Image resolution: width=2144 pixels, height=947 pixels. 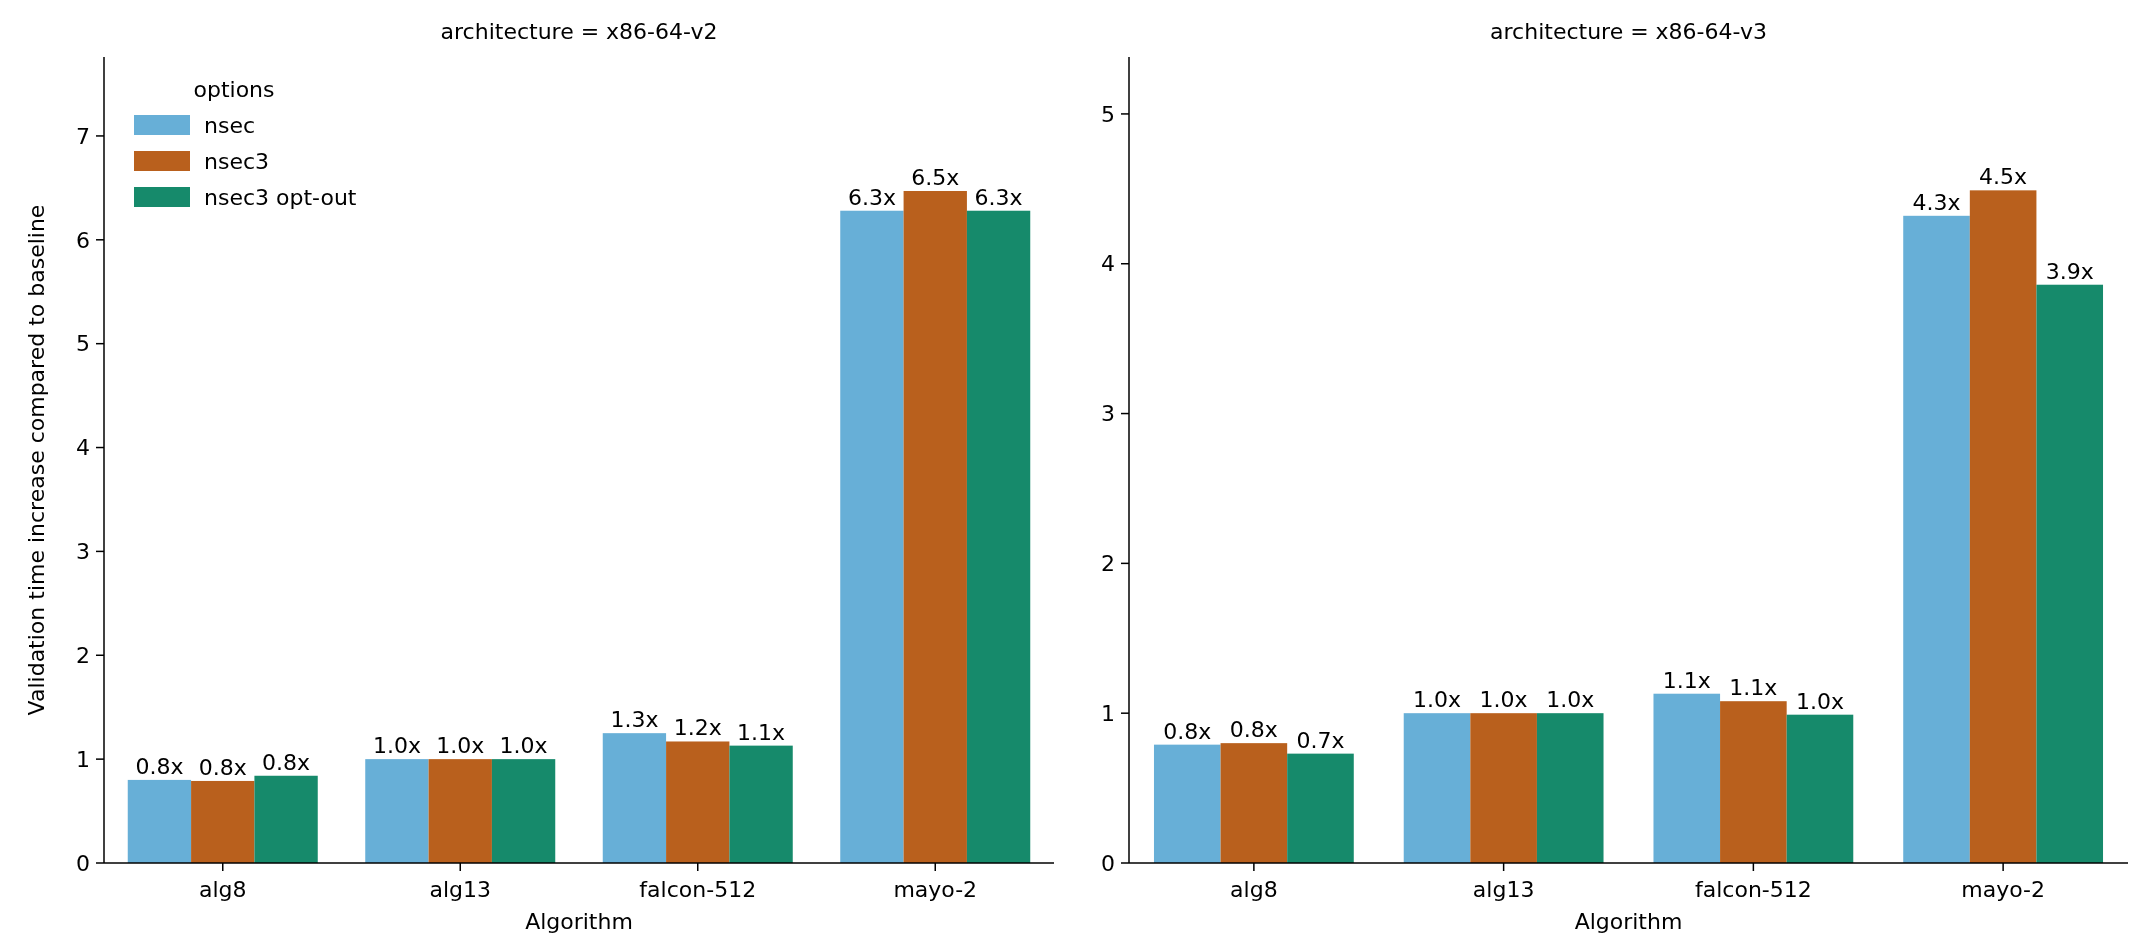 What do you see at coordinates (2069, 271) in the screenshot?
I see `data-label: 3.9x` at bounding box center [2069, 271].